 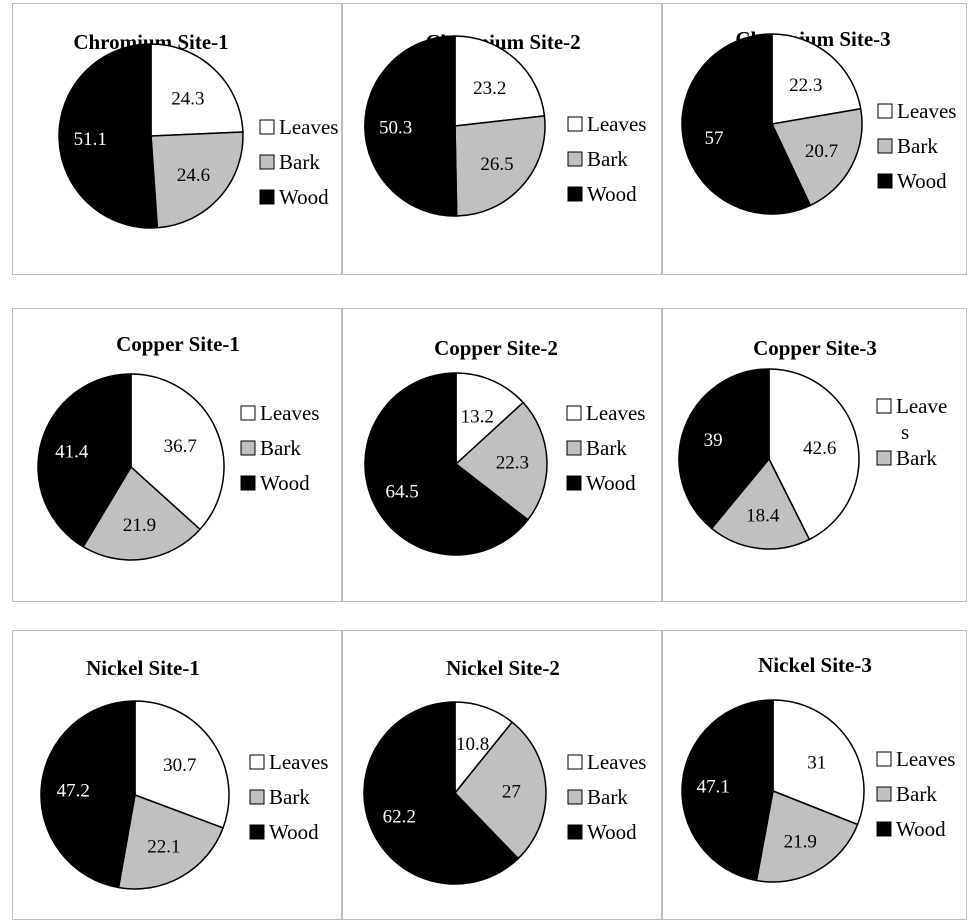 I want to click on data-label-wood: 57, so click(x=714, y=138).